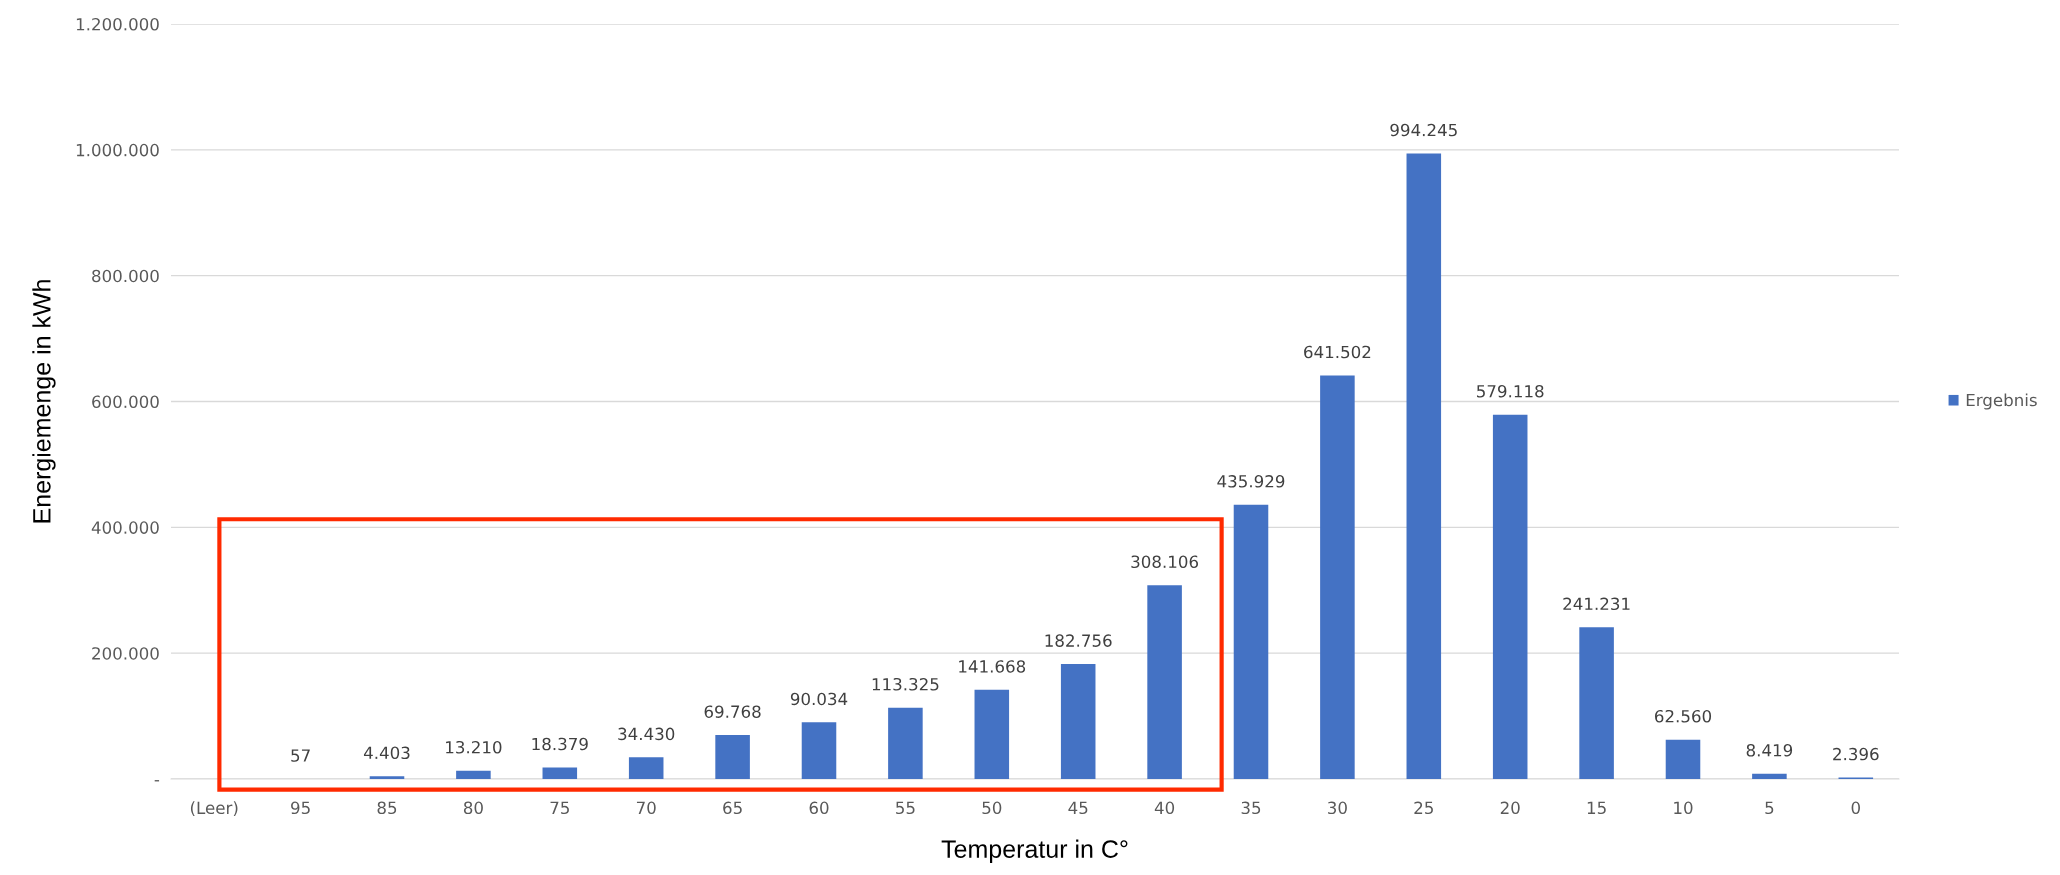 This screenshot has height=875, width=2060. Describe the element at coordinates (819, 808) in the screenshot. I see `x-tick-label: 60` at that location.